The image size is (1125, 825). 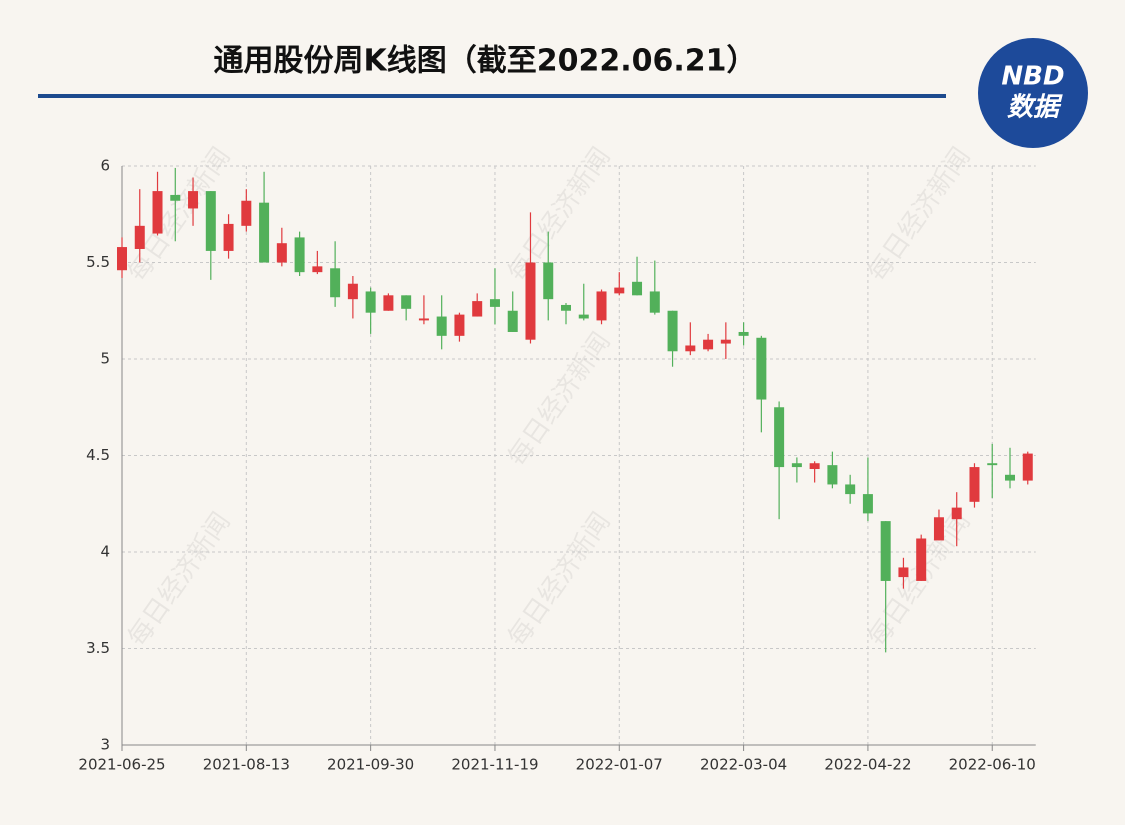 What do you see at coordinates (98, 455) in the screenshot?
I see `y-tick-label: 4.5` at bounding box center [98, 455].